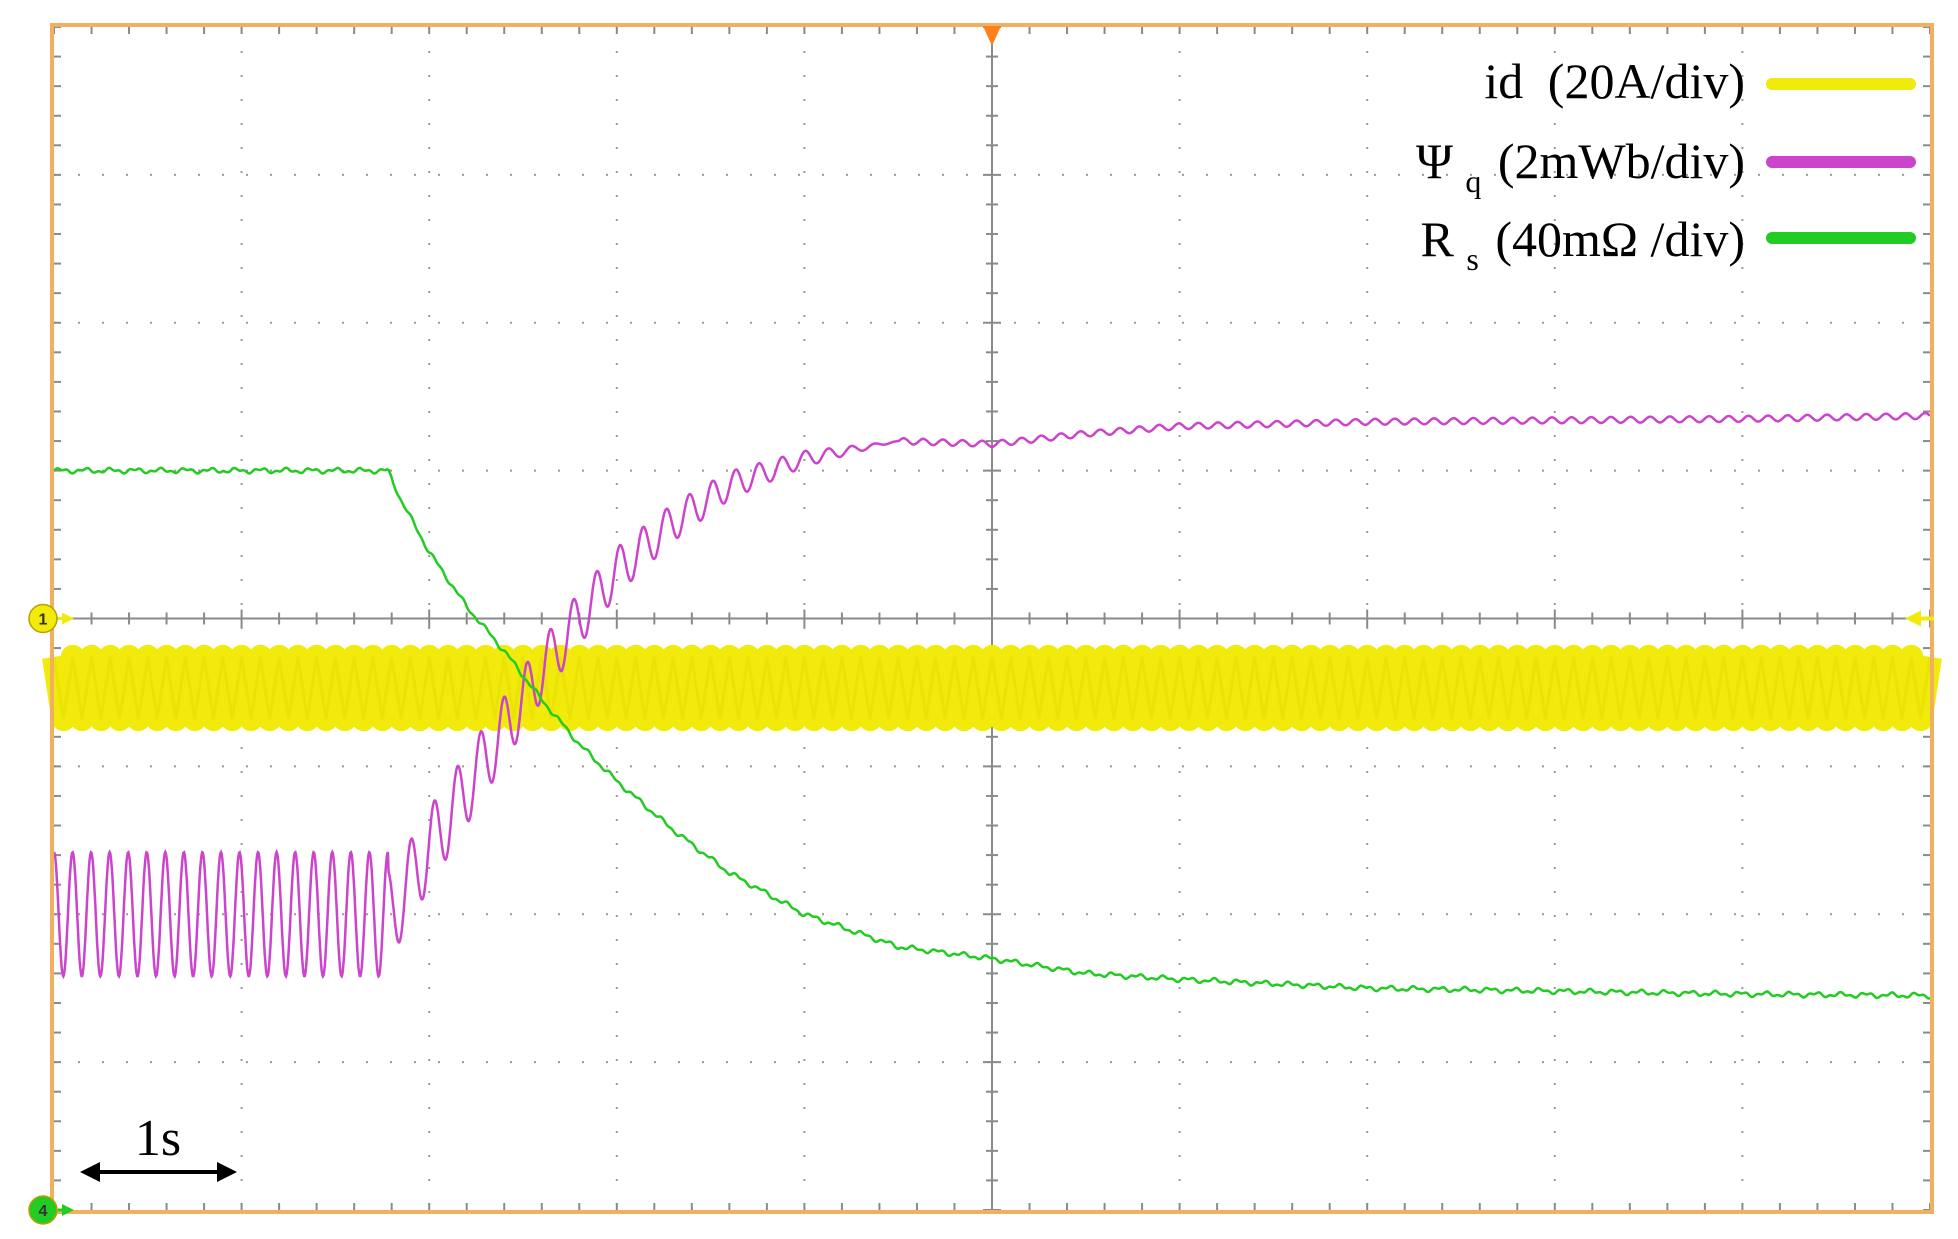 The image size is (1958, 1239). I want to click on legend-label-rs: R s (40mΩ /div), so click(1583, 246).